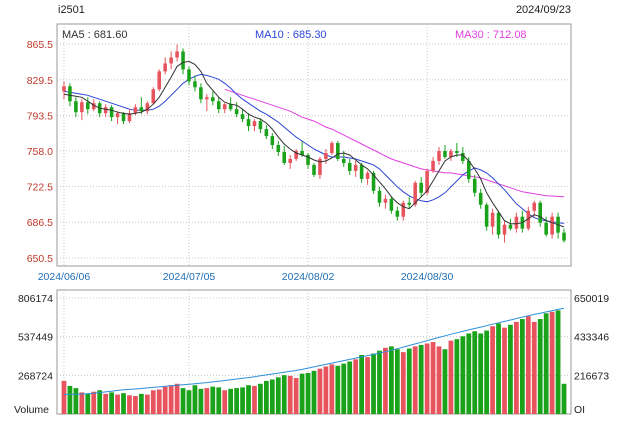 This screenshot has height=425, width=620. Describe the element at coordinates (591, 299) in the screenshot. I see `oi-tick-label: 650019` at that location.